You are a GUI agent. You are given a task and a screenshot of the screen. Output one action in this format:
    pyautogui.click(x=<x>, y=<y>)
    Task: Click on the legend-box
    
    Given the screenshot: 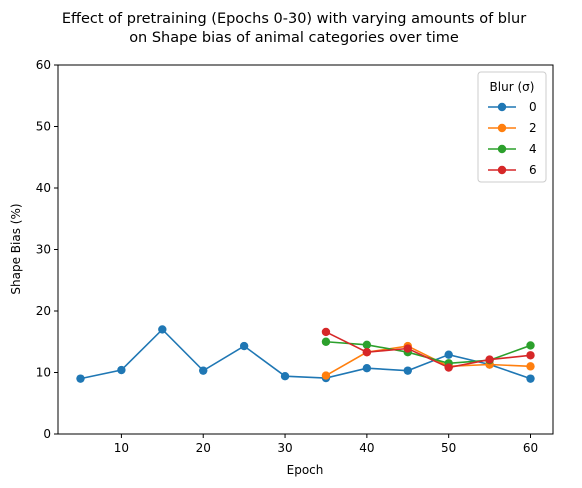 What is the action you would take?
    pyautogui.click(x=512, y=127)
    